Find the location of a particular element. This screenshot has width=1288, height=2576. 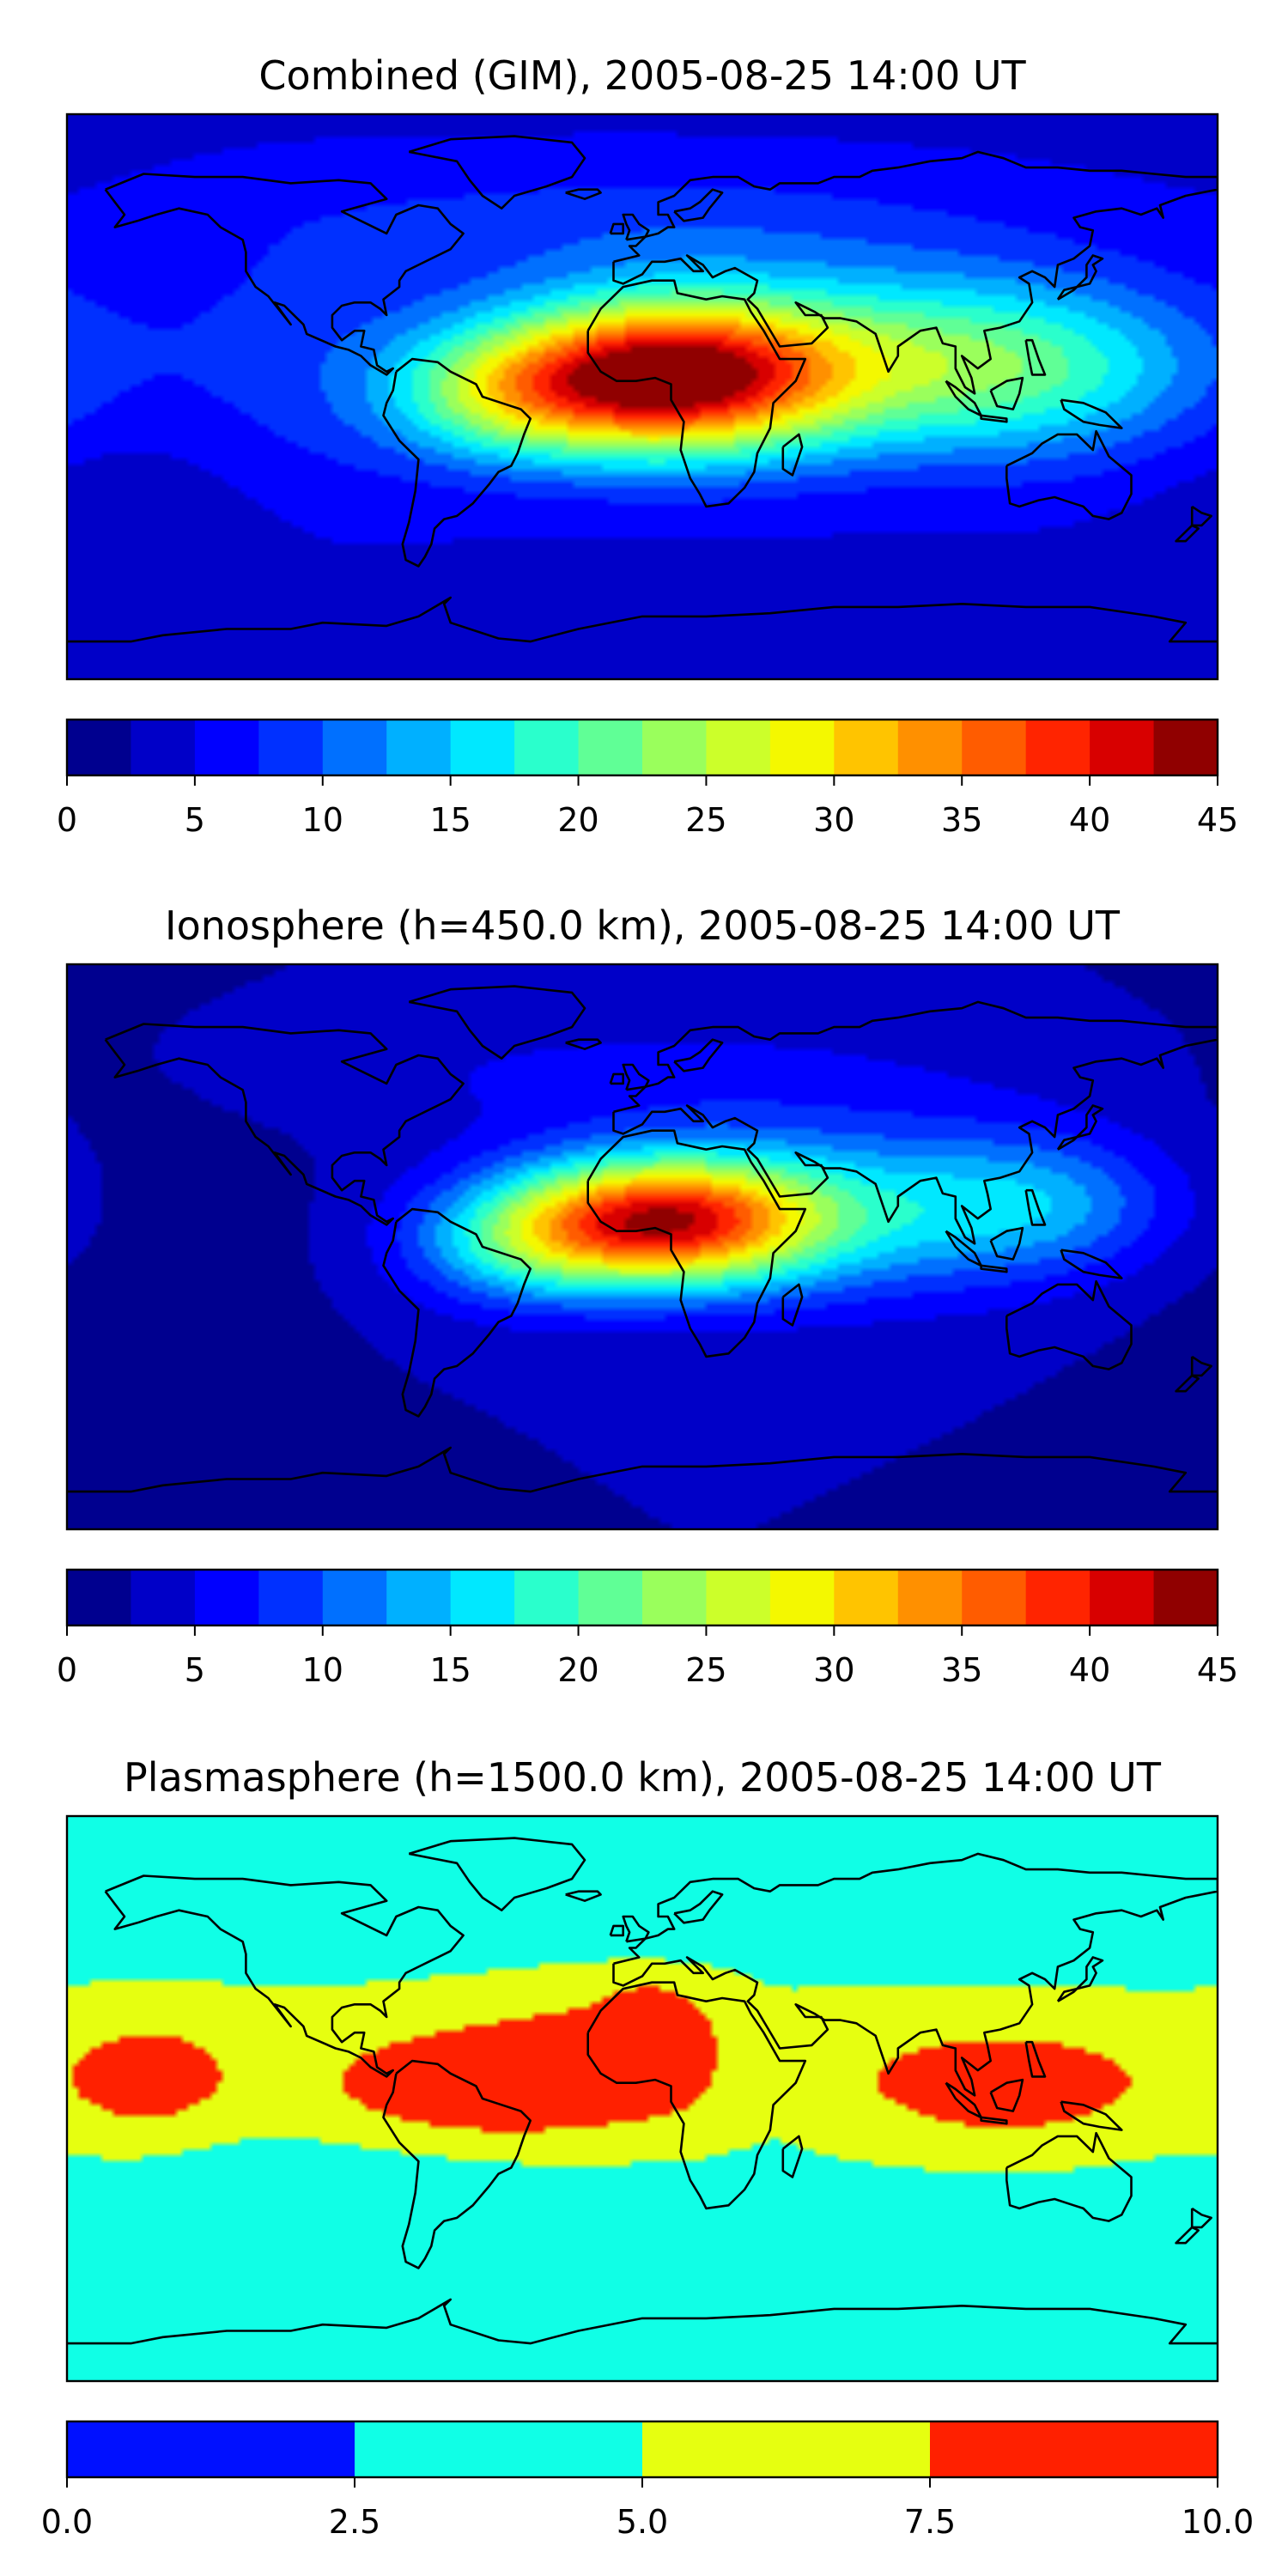

colorbar-tick-label: 2.5 is located at coordinates (355, 2522).